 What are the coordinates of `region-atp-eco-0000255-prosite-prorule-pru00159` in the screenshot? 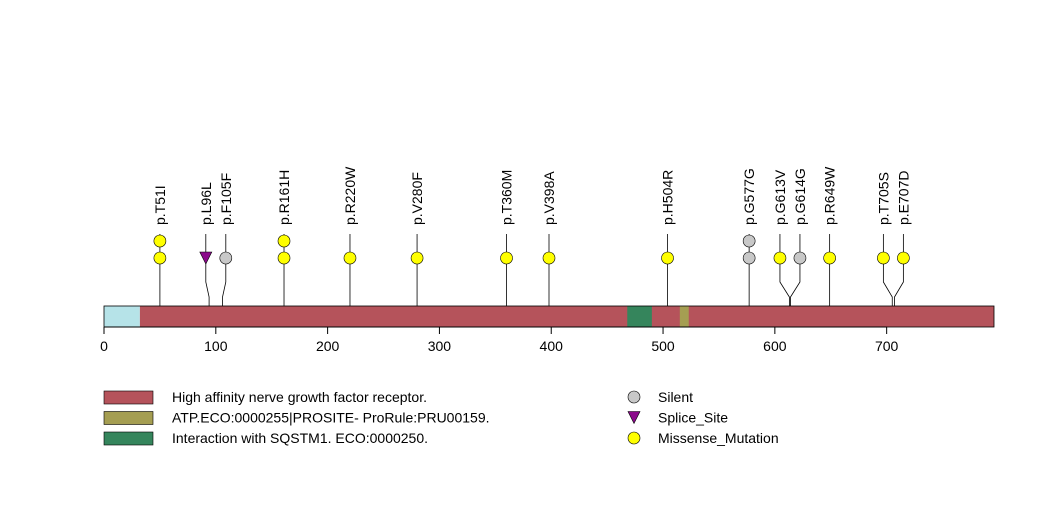 It's located at (684, 316).